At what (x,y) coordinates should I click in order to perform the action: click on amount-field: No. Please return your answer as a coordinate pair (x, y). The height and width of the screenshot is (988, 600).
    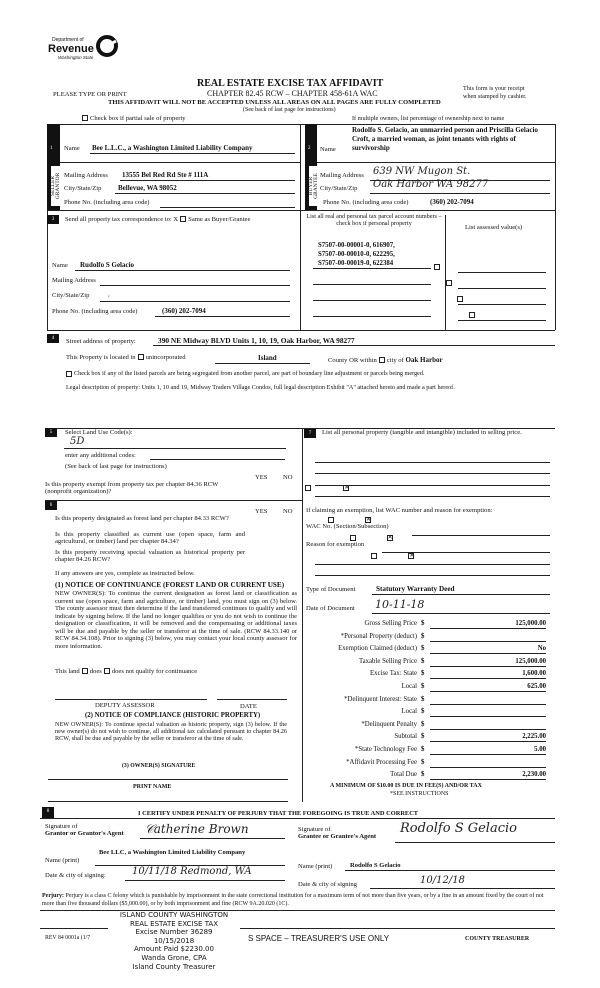
    Looking at the image, I should click on (488, 650).